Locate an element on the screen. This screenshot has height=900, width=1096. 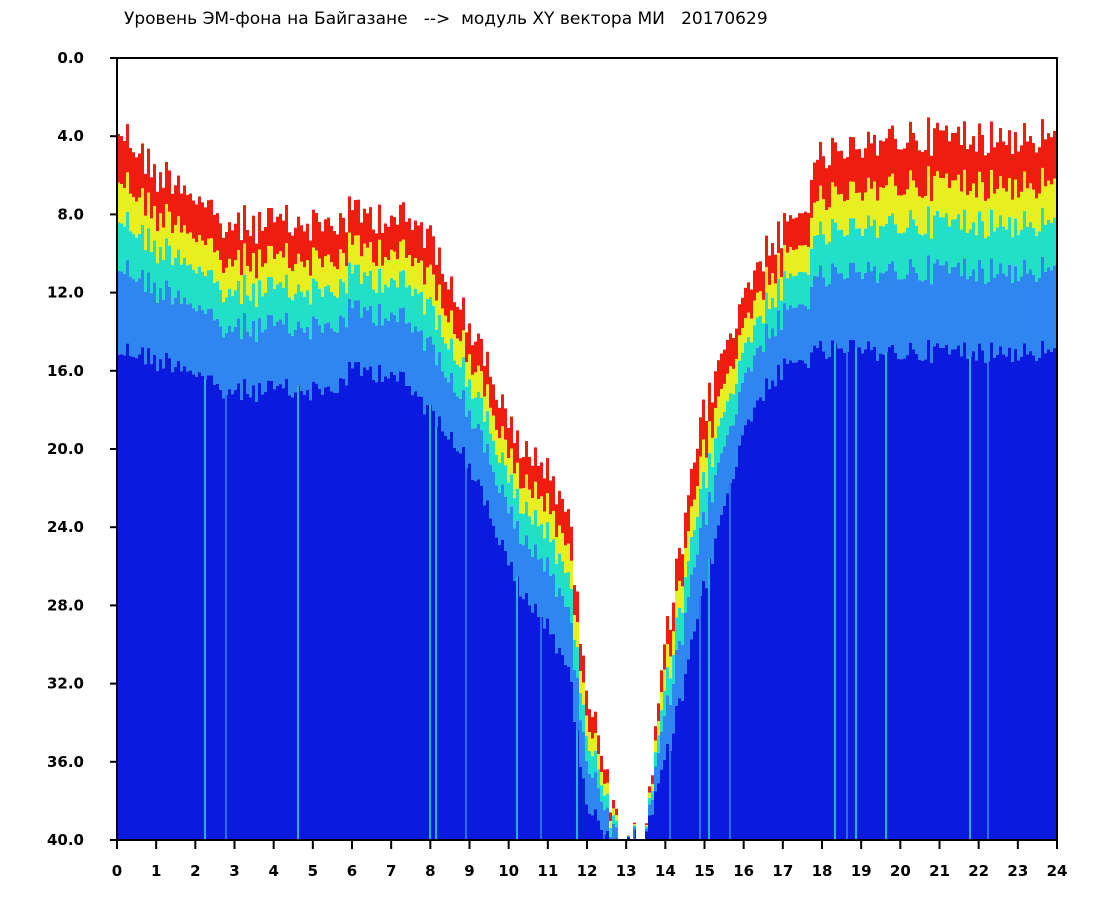
x-tick-label: 5 is located at coordinates (313, 871).